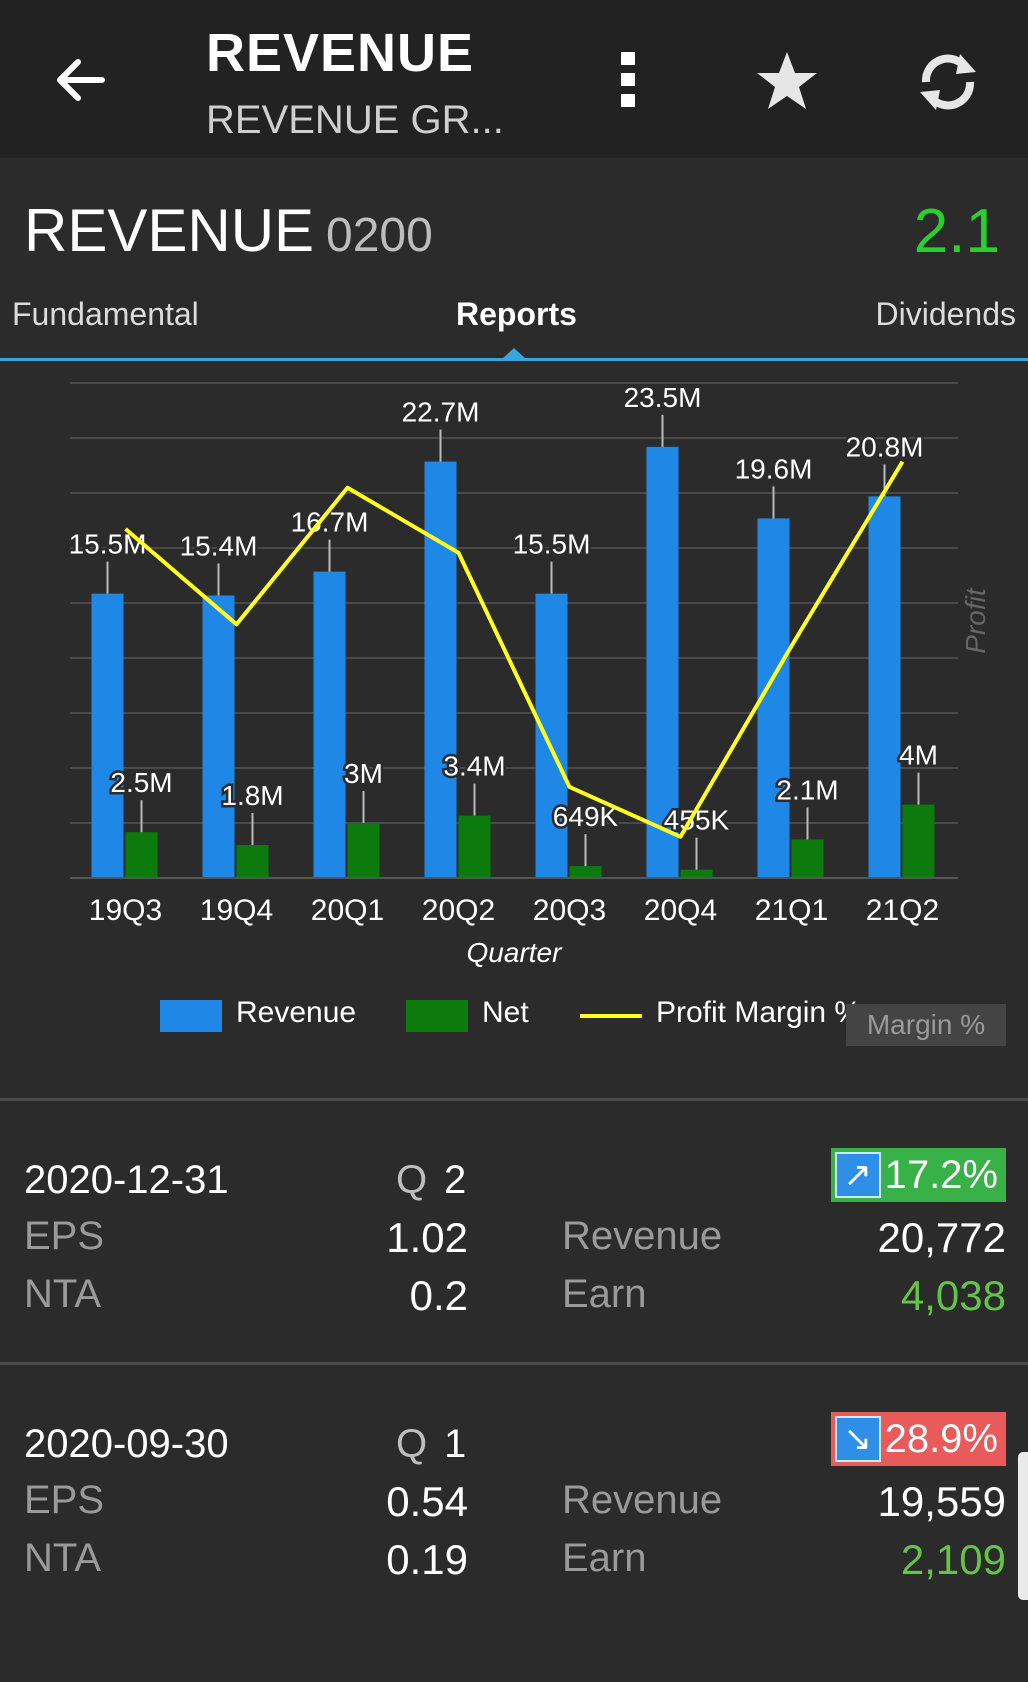 Image resolution: width=1028 pixels, height=1682 pixels. What do you see at coordinates (953, 1295) in the screenshot?
I see `earn-value: 4,038` at bounding box center [953, 1295].